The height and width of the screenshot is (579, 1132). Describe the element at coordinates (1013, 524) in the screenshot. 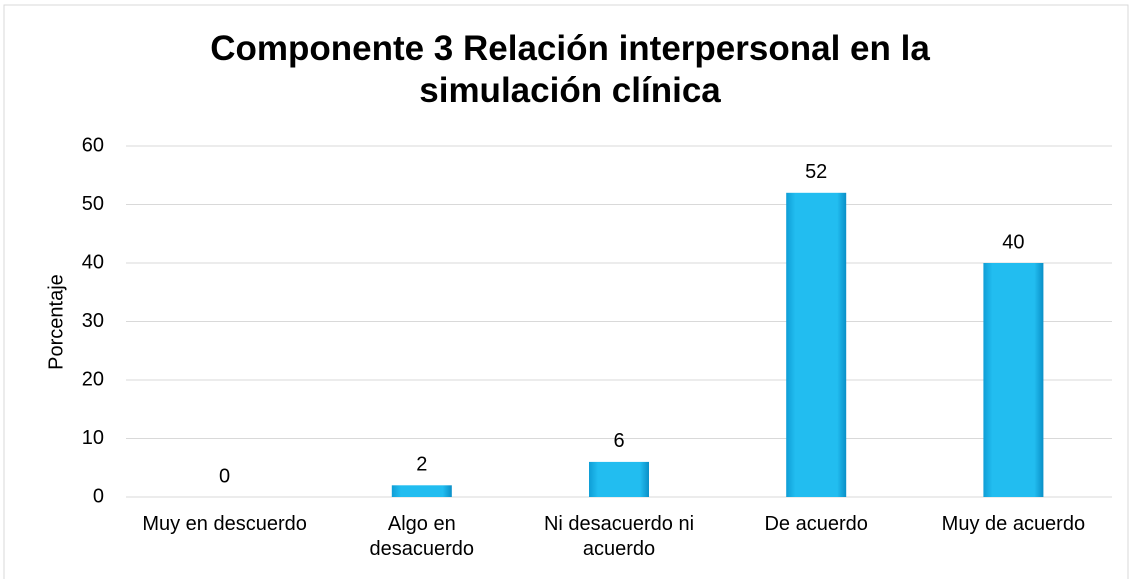

I see `x-tick-label: Muy de acuerdo` at that location.